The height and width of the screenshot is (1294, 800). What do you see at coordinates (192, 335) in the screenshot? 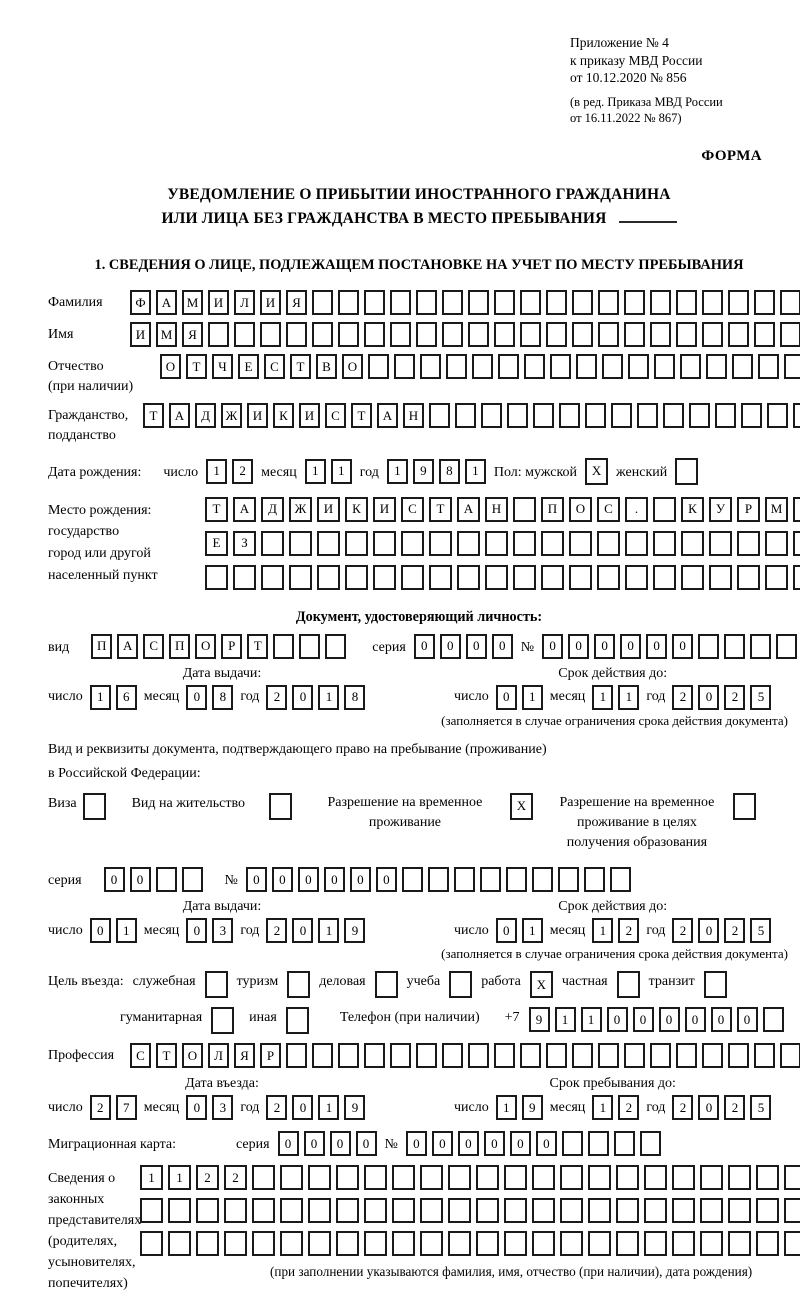
I see `char-cell: Я` at bounding box center [192, 335].